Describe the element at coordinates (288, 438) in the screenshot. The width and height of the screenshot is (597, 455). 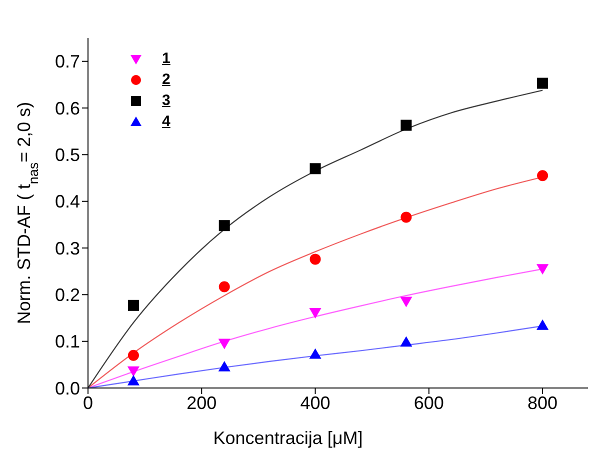
I see `x-axis-title: Koncentracija [μM]` at that location.